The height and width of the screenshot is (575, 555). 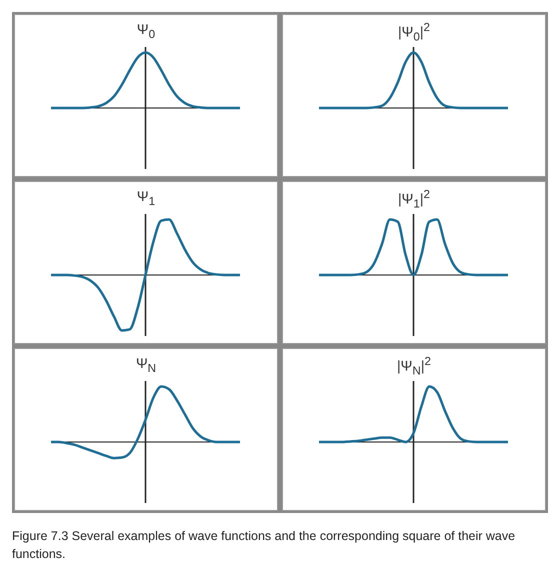 I want to click on chart-title: Ψ$_{0}$, so click(x=146, y=31).